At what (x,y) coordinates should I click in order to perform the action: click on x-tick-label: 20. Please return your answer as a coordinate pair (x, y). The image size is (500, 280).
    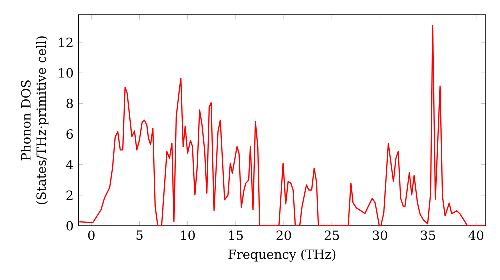
    Looking at the image, I should click on (284, 235).